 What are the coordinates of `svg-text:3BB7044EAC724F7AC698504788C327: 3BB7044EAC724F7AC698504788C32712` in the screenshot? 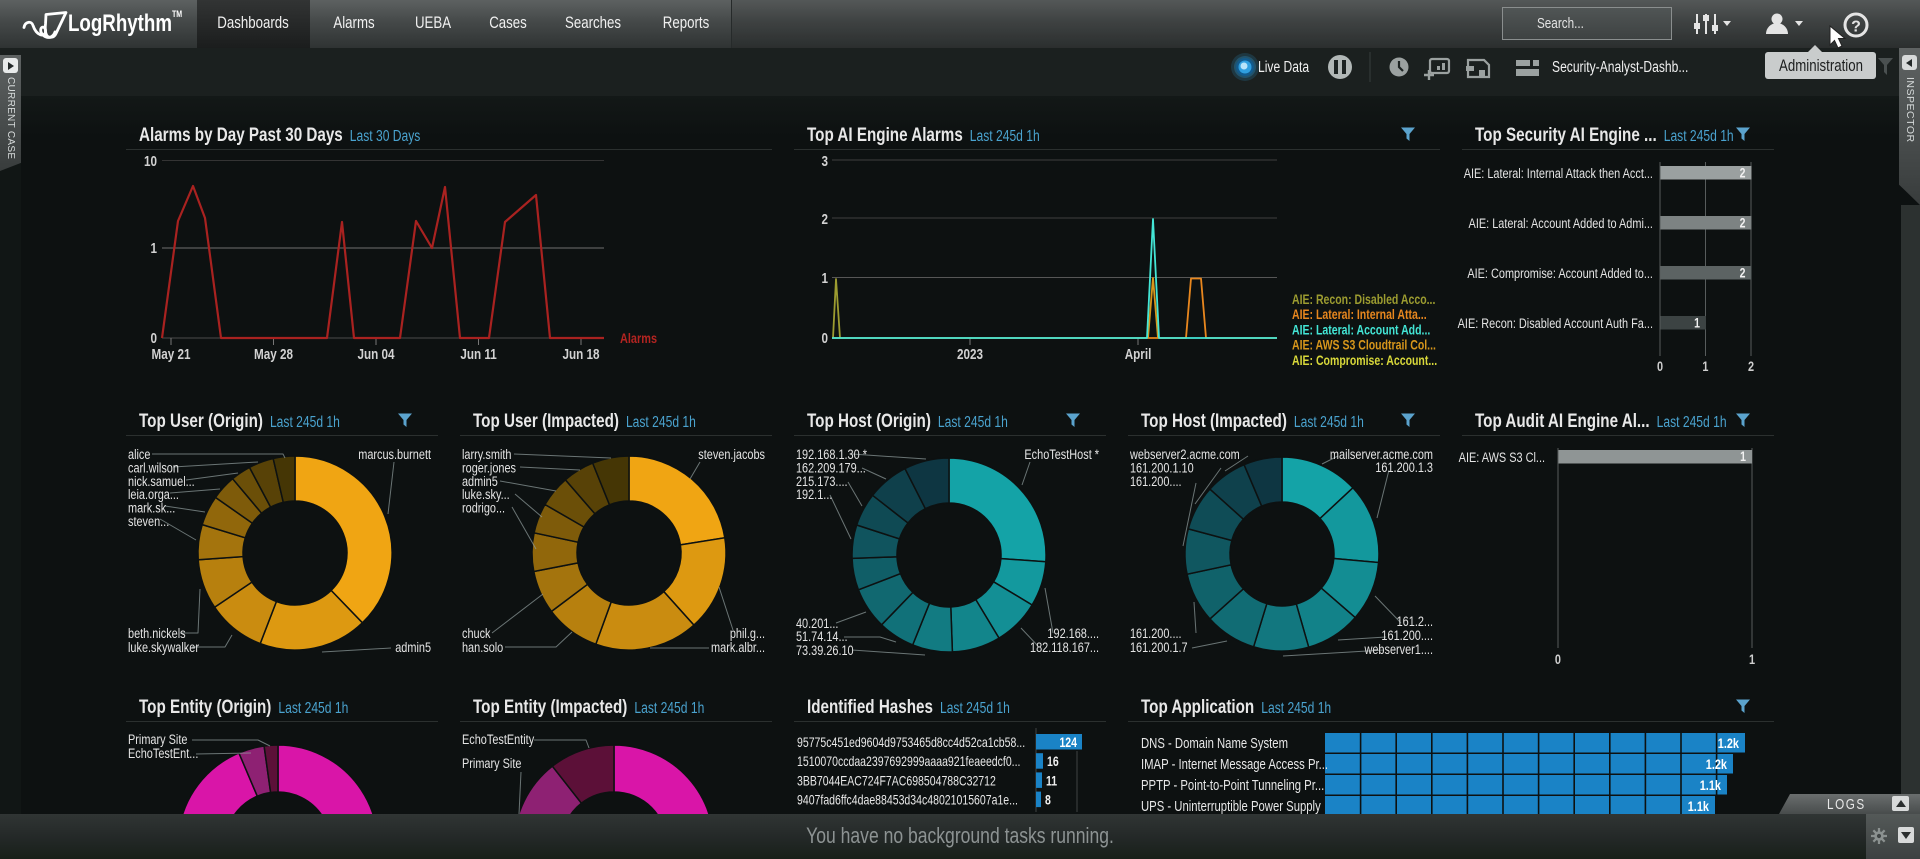 It's located at (896, 781).